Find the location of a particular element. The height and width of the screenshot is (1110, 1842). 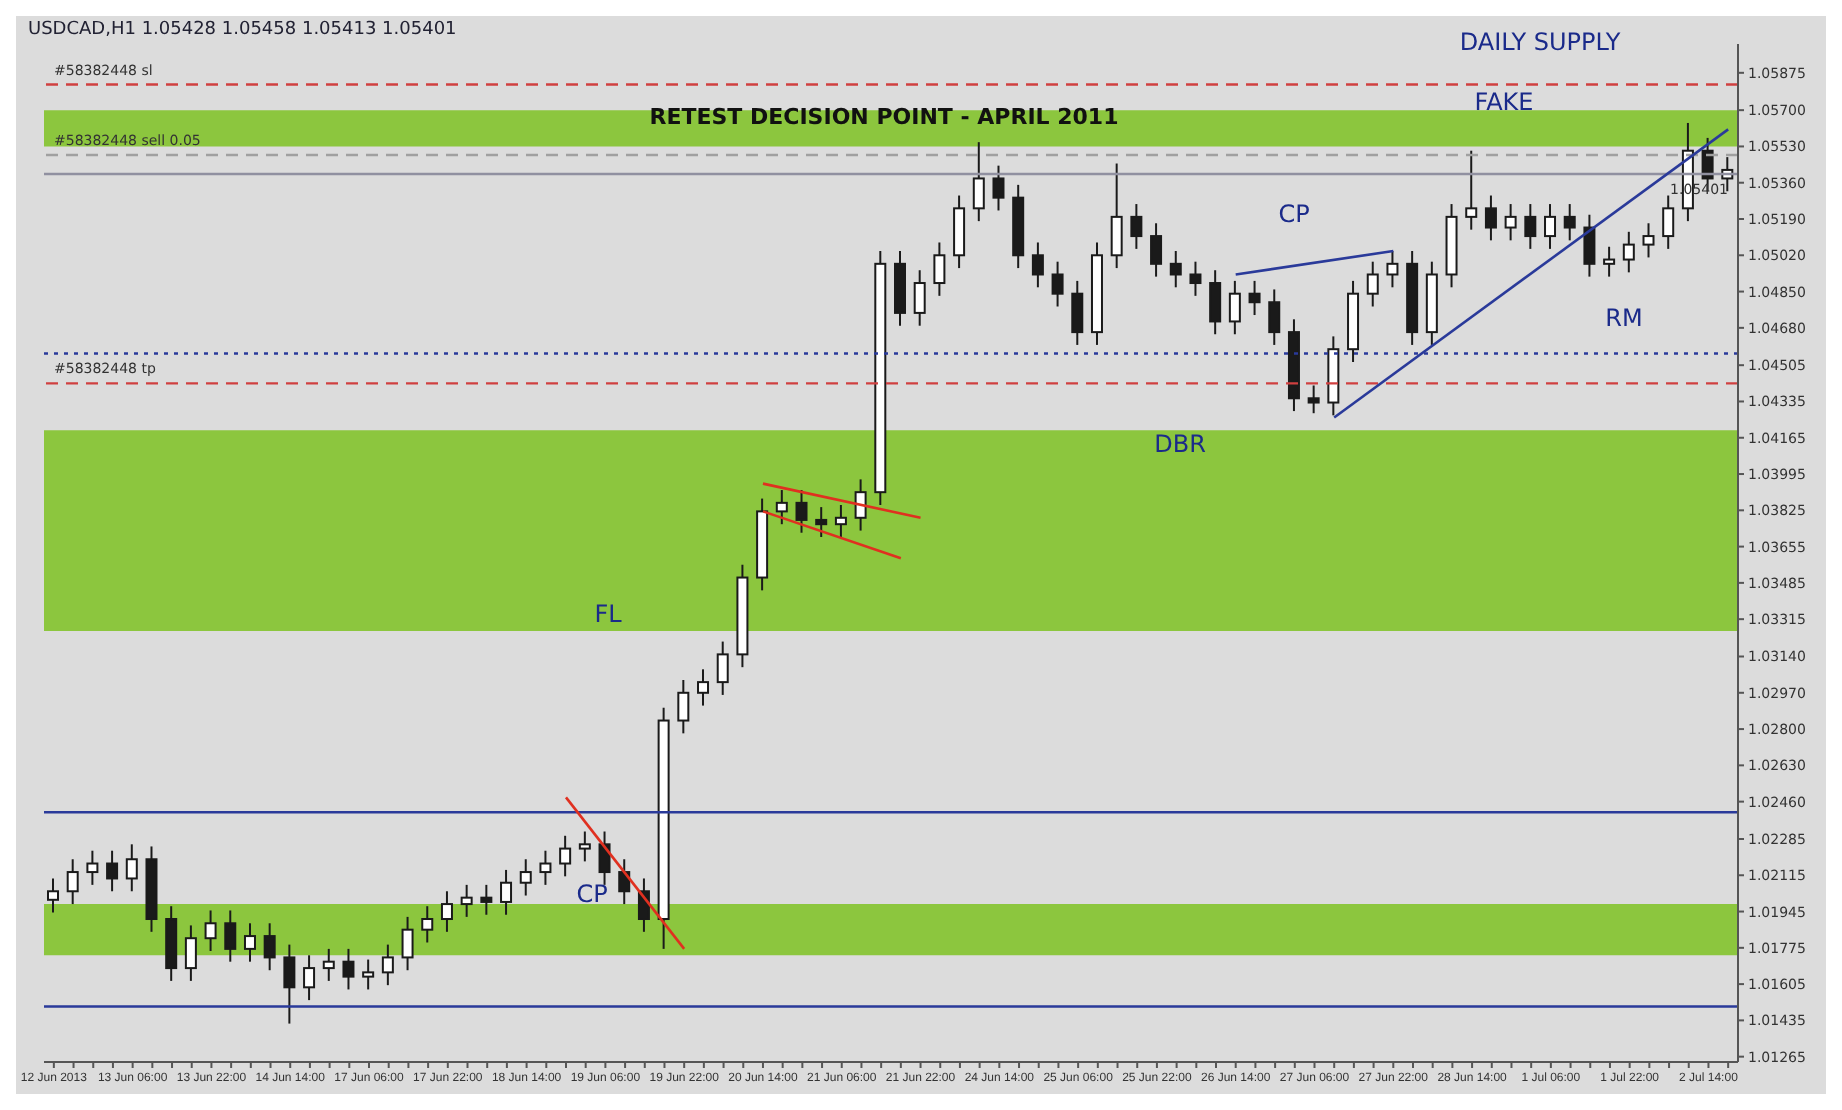

annotation: FAKE is located at coordinates (1504, 102).